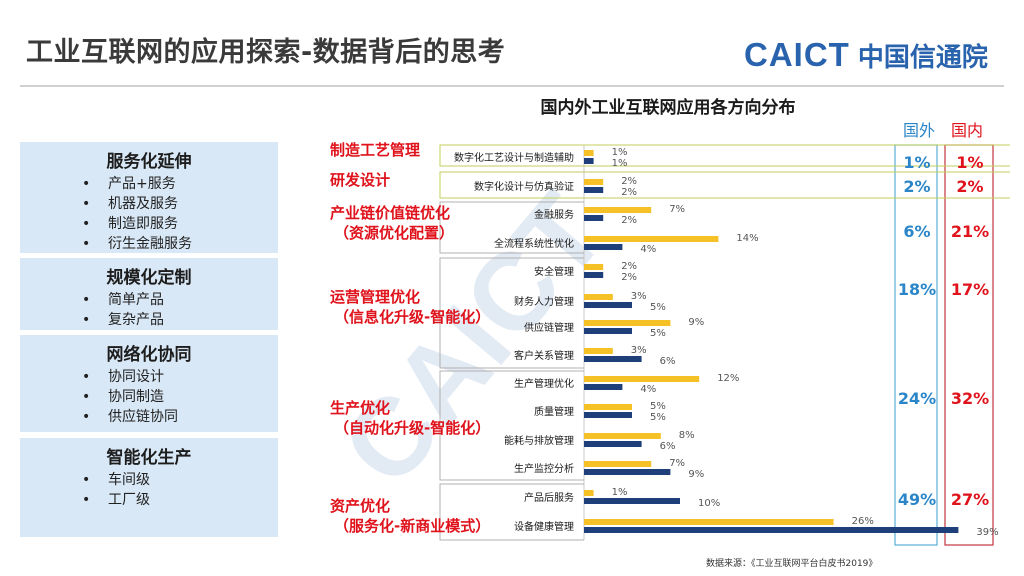  I want to click on domestic-data-label: 9%, so click(696, 322).